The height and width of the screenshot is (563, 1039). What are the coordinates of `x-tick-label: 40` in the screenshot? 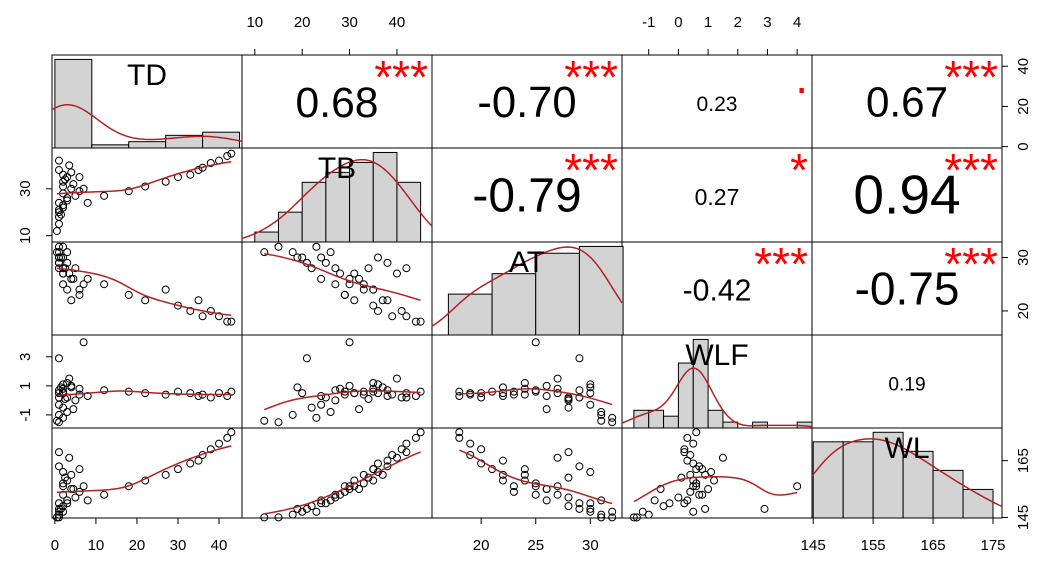 It's located at (219, 545).